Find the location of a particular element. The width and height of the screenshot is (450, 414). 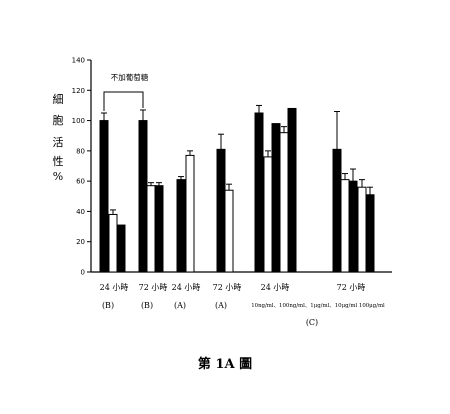

annotation: 不加葡萄糖 is located at coordinates (126, 91).